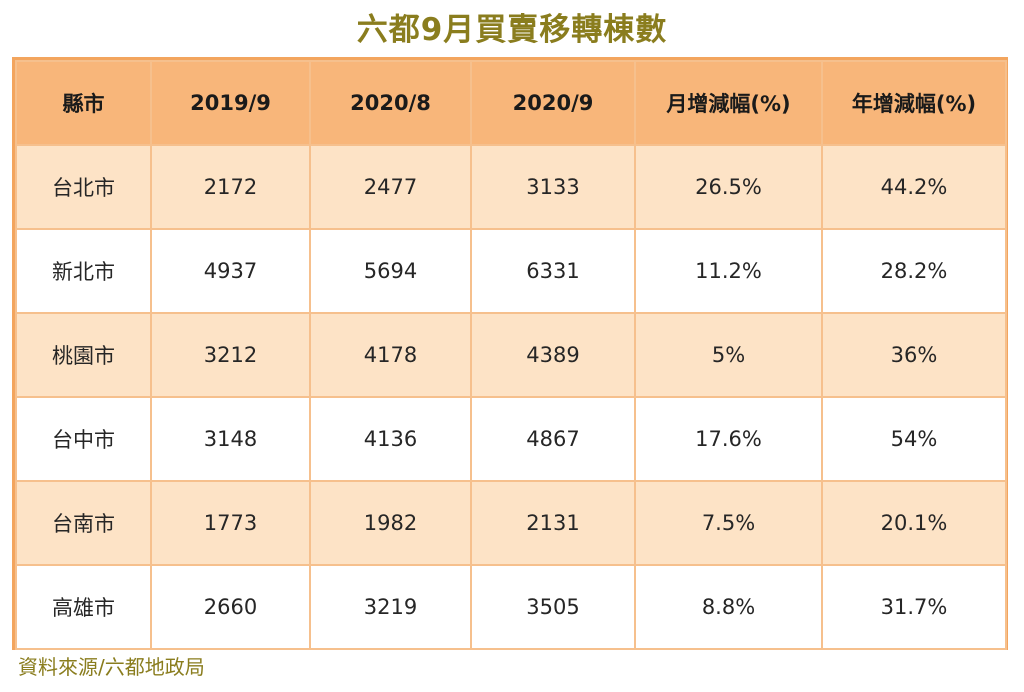  What do you see at coordinates (914, 103) in the screenshot?
I see `header-yearly-change: 年增減幅(%)` at bounding box center [914, 103].